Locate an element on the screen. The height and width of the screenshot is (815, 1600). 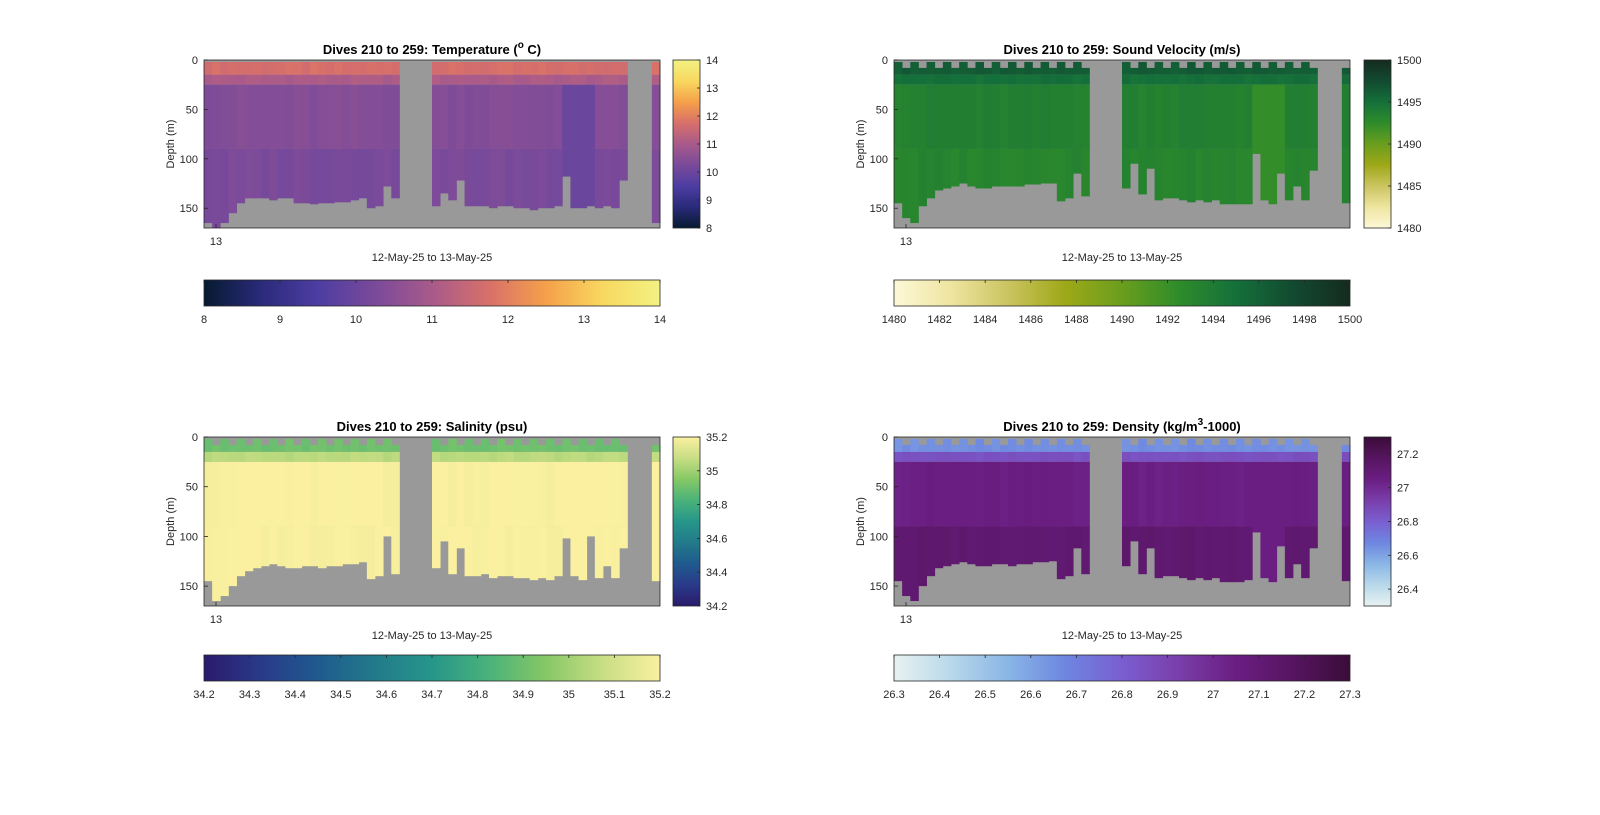
bottom-colorbar-label: 1496 is located at coordinates (1259, 320).